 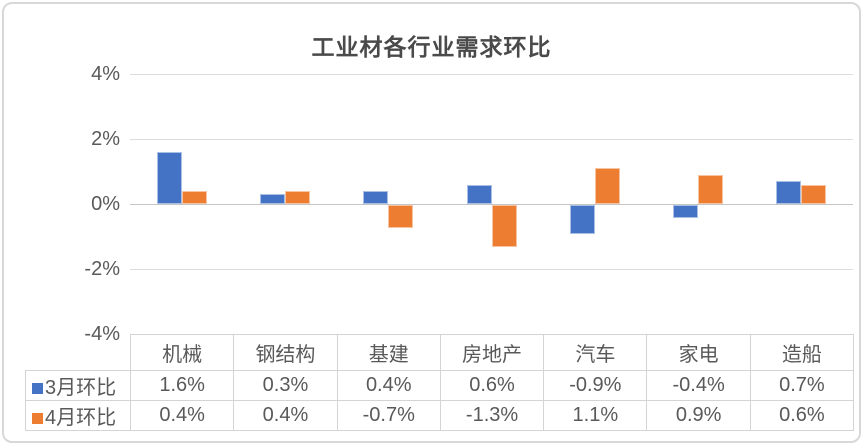 I want to click on series-name: 4月环比, so click(x=81, y=418).